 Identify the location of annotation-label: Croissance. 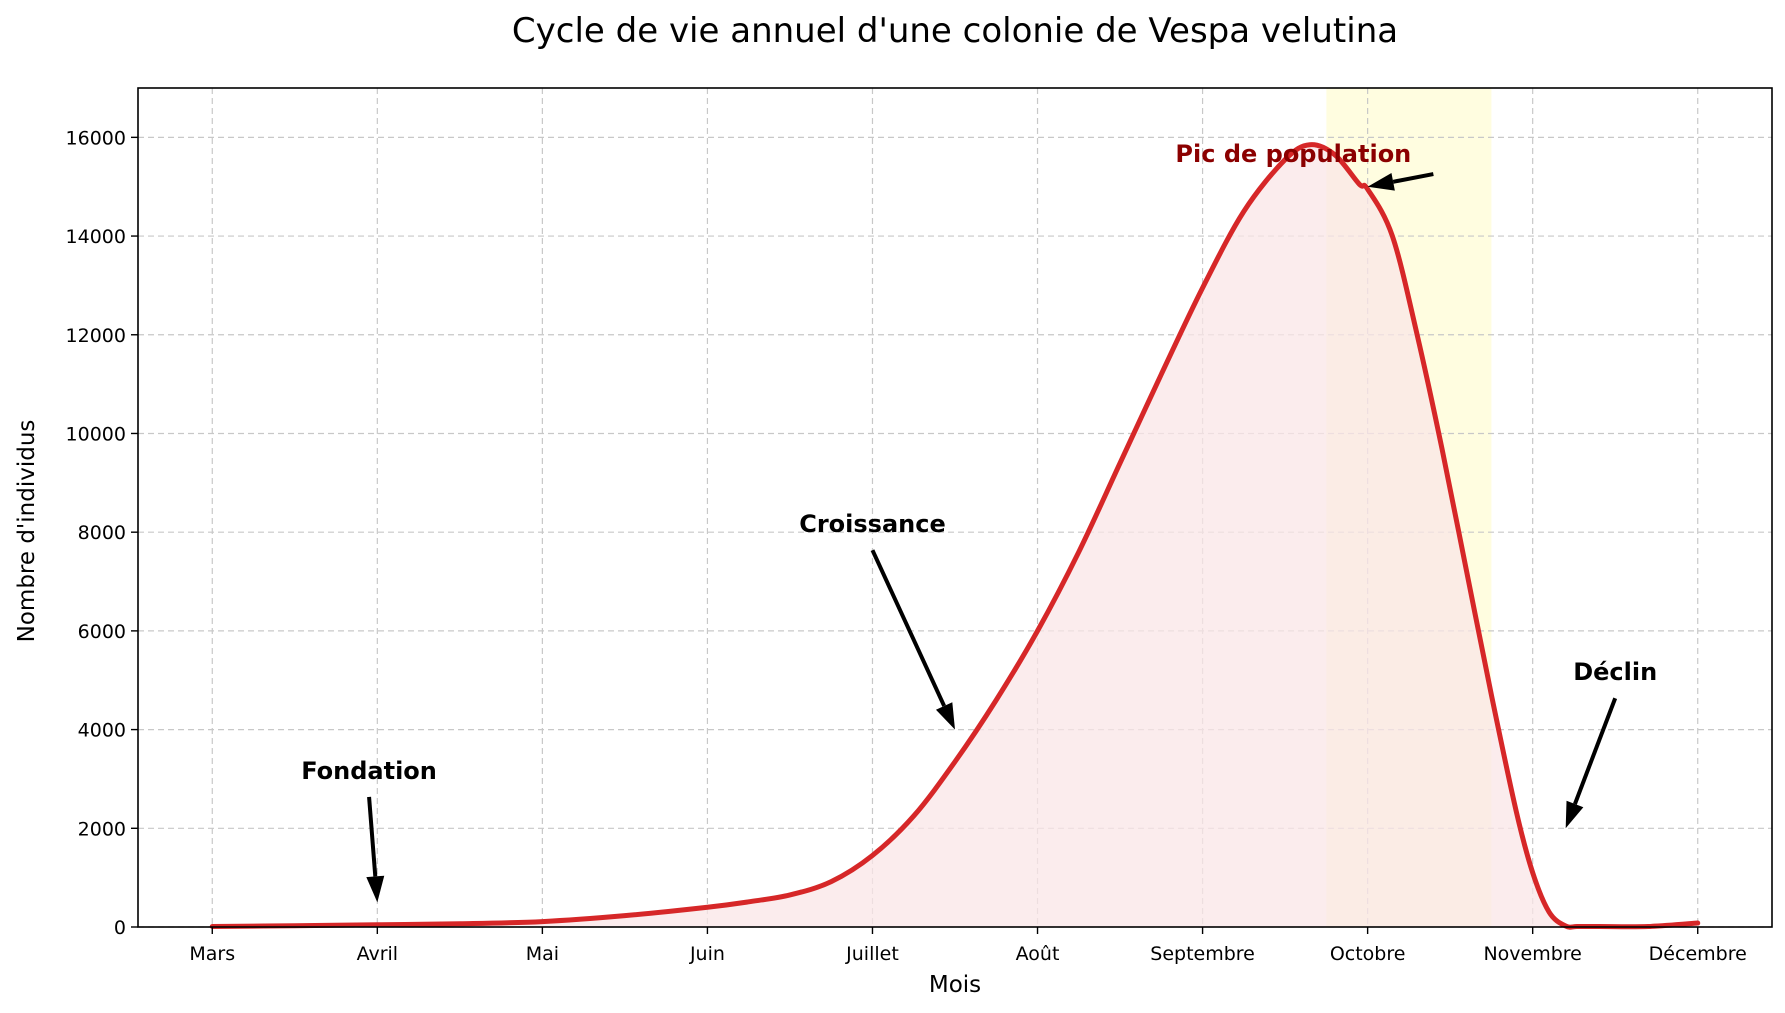
(872, 524).